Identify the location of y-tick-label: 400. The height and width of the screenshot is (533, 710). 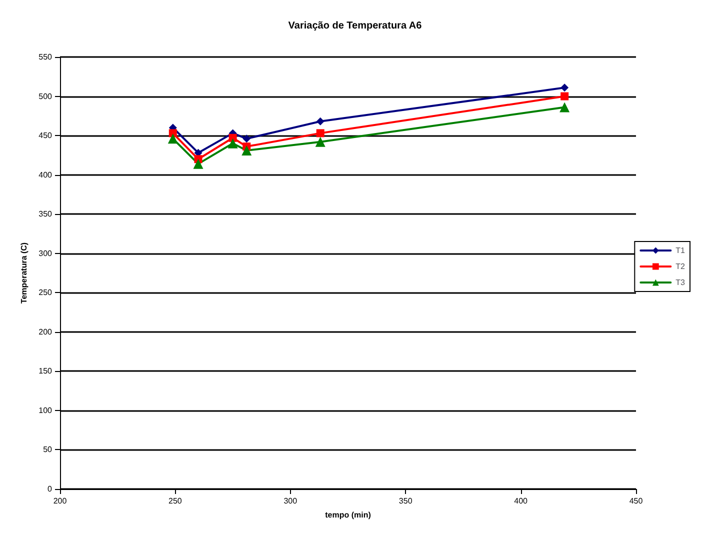
(45, 175).